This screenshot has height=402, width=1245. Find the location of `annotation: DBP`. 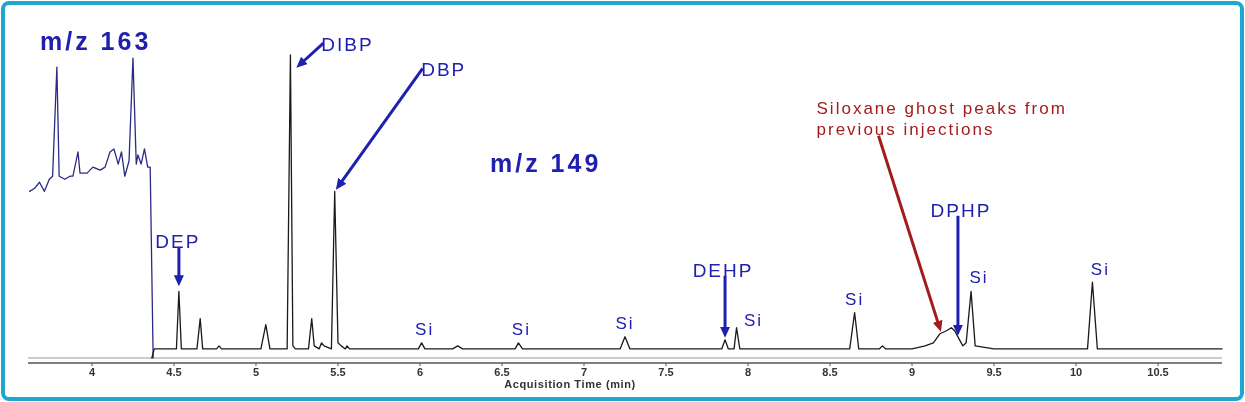

annotation: DBP is located at coordinates (444, 69).